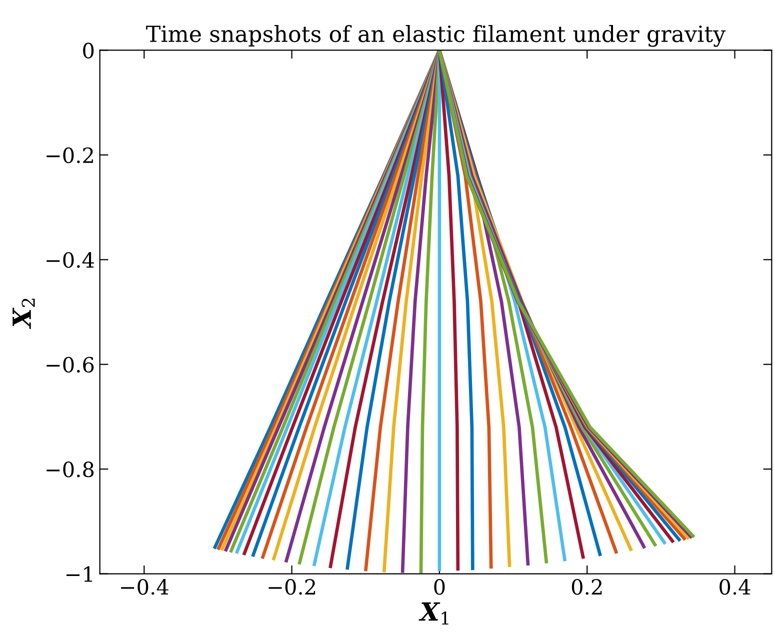 The width and height of the screenshot is (774, 644). I want to click on y-tick-label: −1, so click(79, 574).